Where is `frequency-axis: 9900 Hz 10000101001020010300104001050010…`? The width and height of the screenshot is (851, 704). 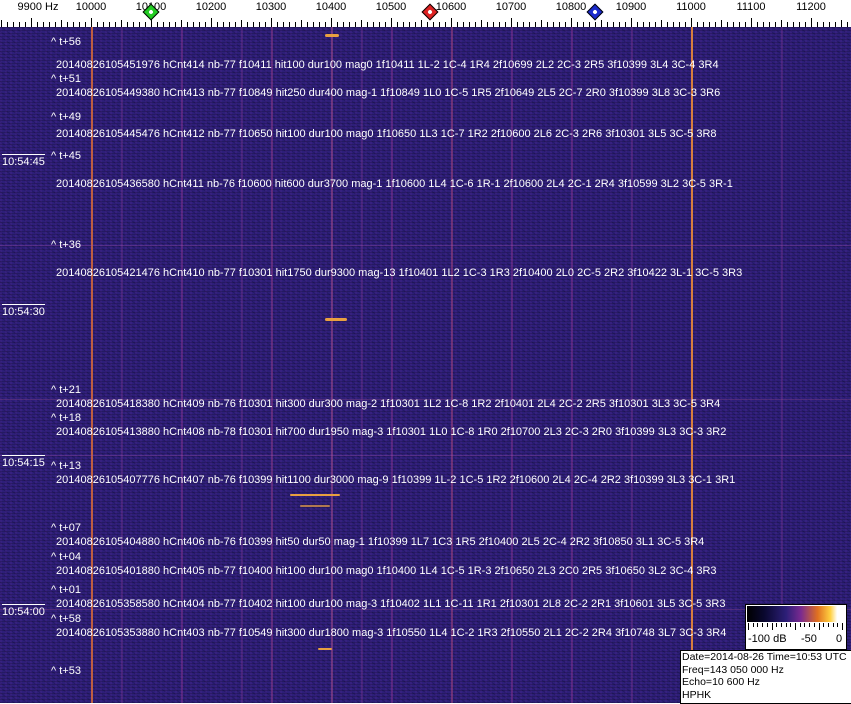 frequency-axis: 9900 Hz 10000101001020010300104001050010… is located at coordinates (425, 13).